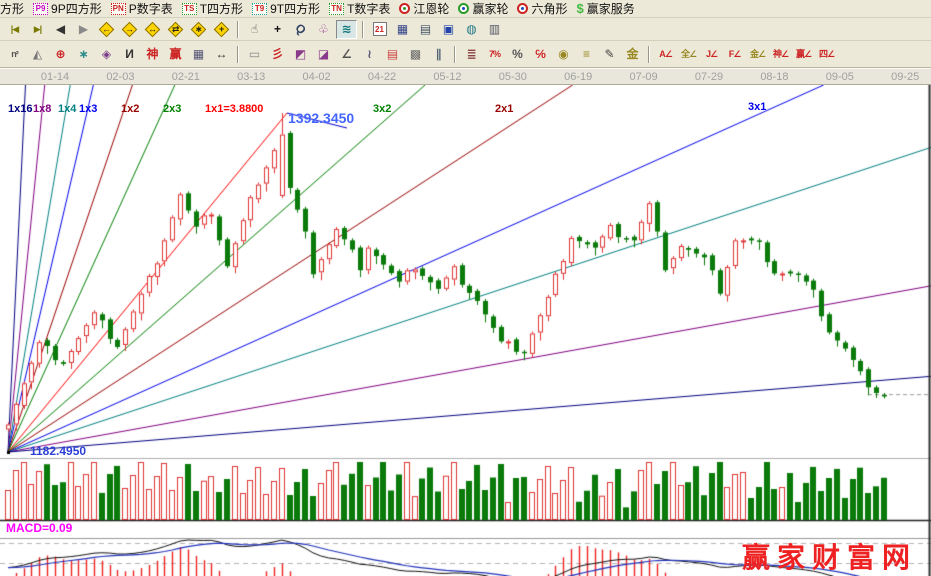 This screenshot has width=931, height=576. I want to click on pan-right-button: →, so click(129, 29).